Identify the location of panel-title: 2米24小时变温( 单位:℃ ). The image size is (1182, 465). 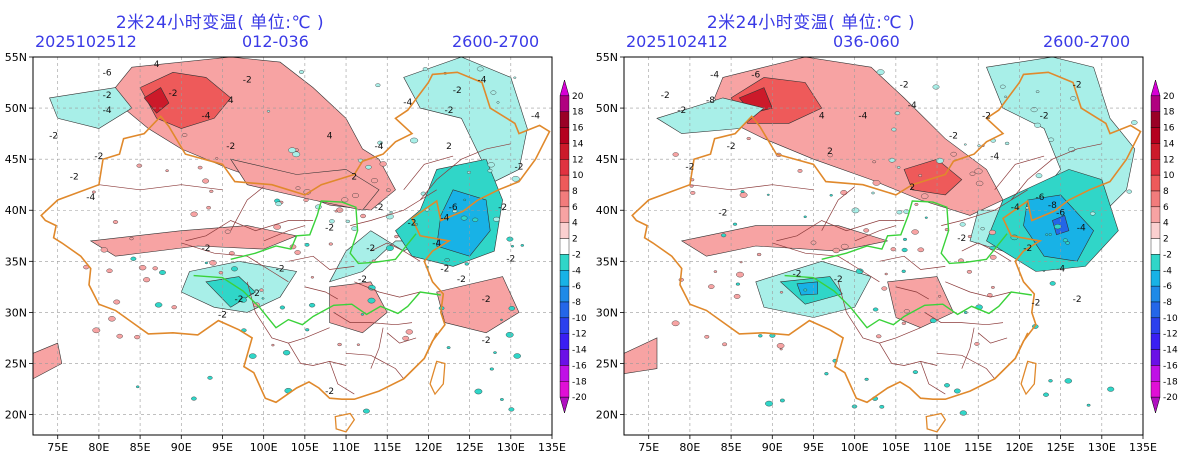
(220, 23).